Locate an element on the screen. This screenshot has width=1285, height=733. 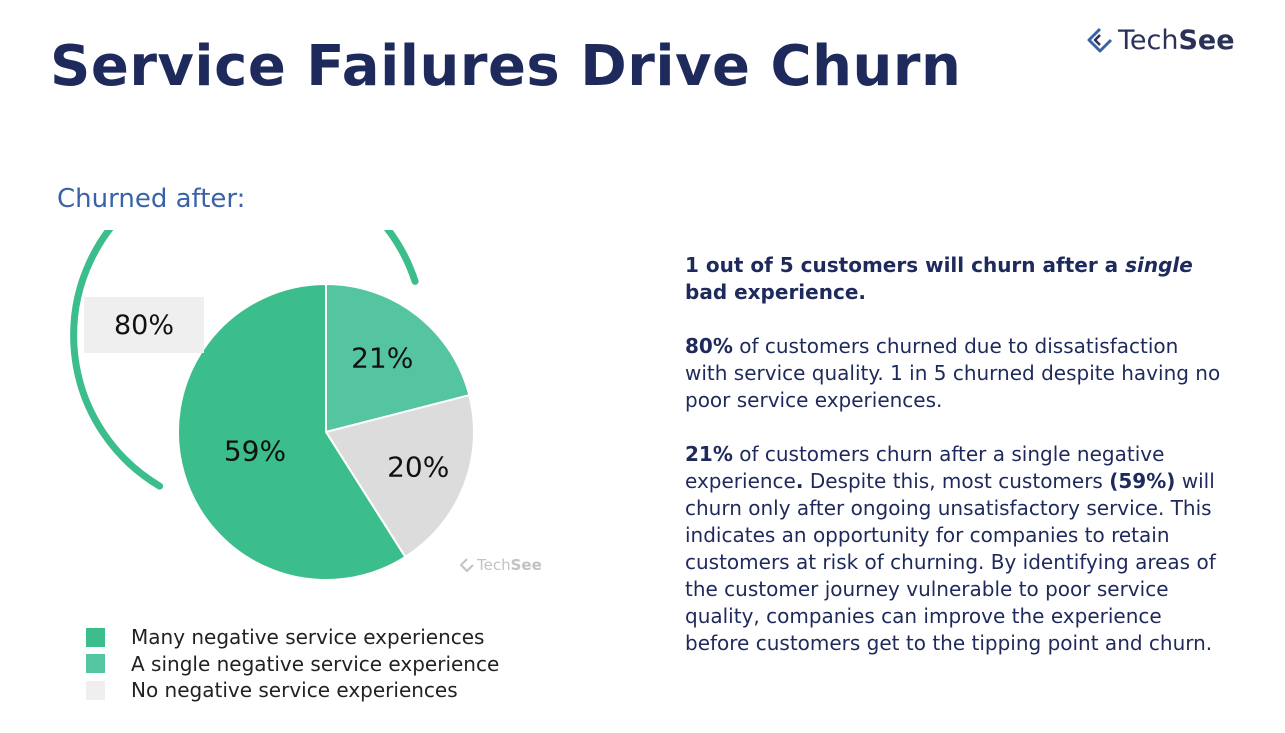
legend-label-none: No negative service experiences is located at coordinates (294, 690).